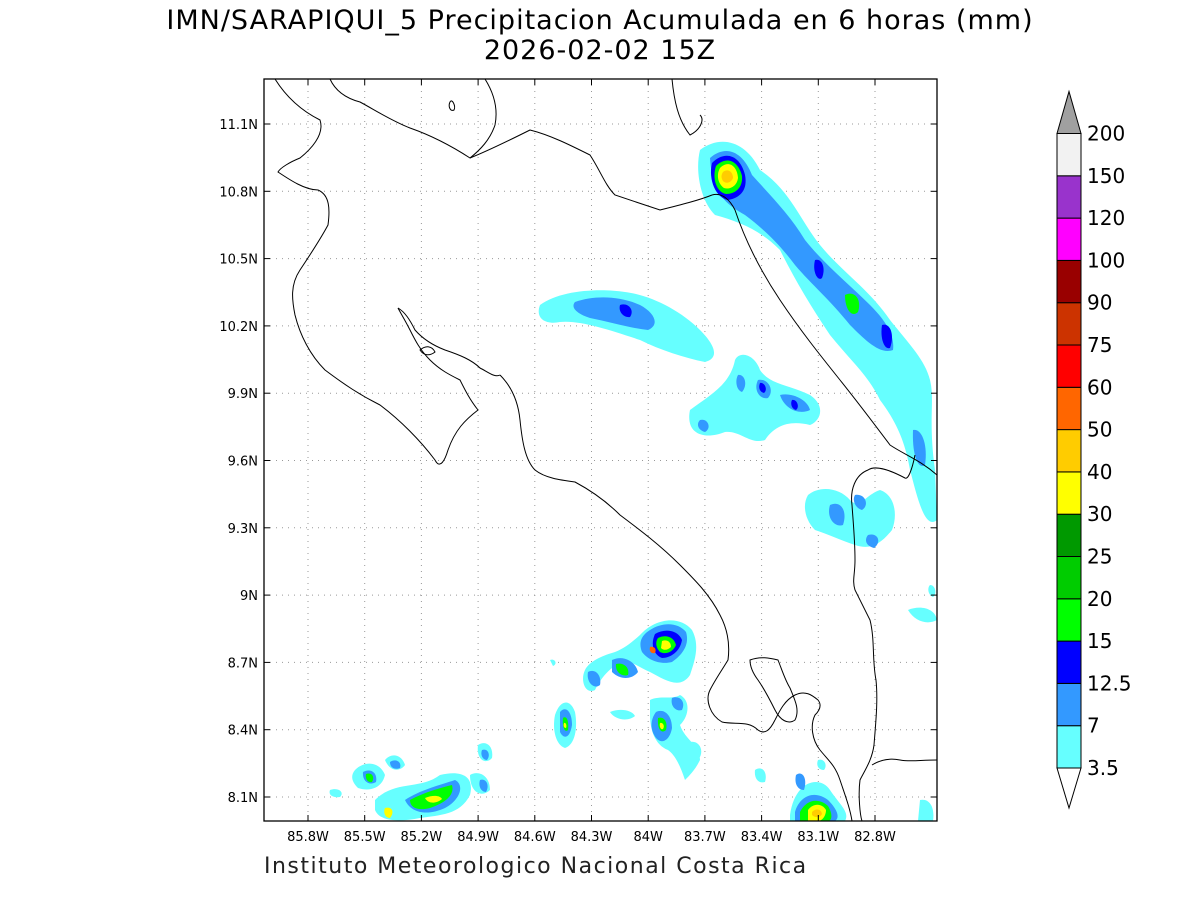 The height and width of the screenshot is (900, 1200). Describe the element at coordinates (535, 837) in the screenshot. I see `x-tick-label: 84.6W` at that location.